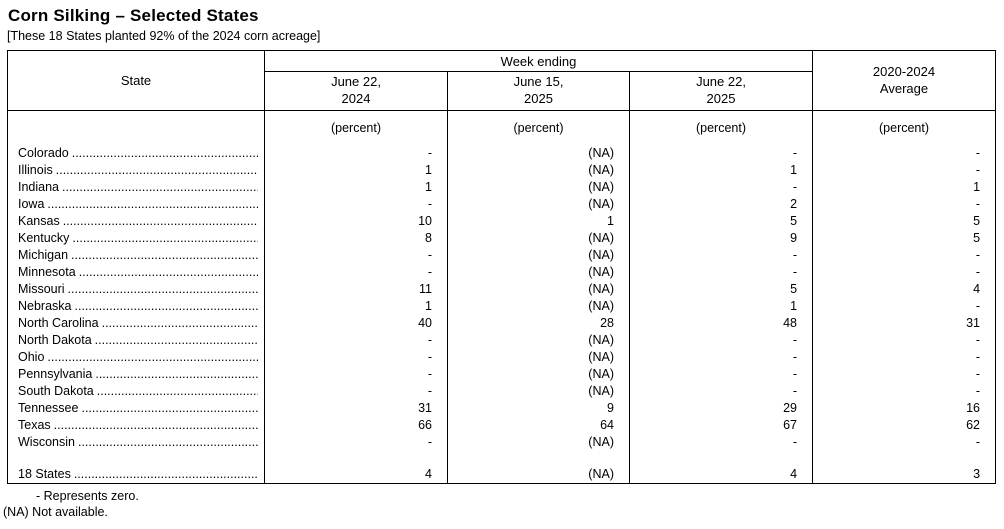 Image resolution: width=1004 pixels, height=529 pixels. What do you see at coordinates (502, 170) in the screenshot?
I see `table-row: Illinois1(NA)1-` at bounding box center [502, 170].